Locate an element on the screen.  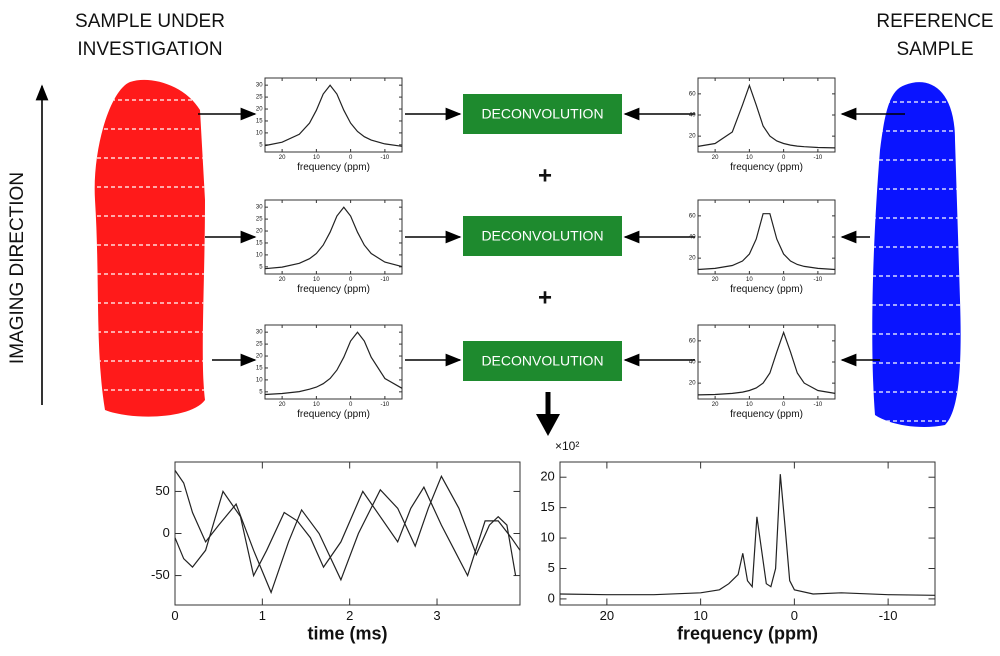
left-heading: SAMPLE UNDER is located at coordinates (150, 21).